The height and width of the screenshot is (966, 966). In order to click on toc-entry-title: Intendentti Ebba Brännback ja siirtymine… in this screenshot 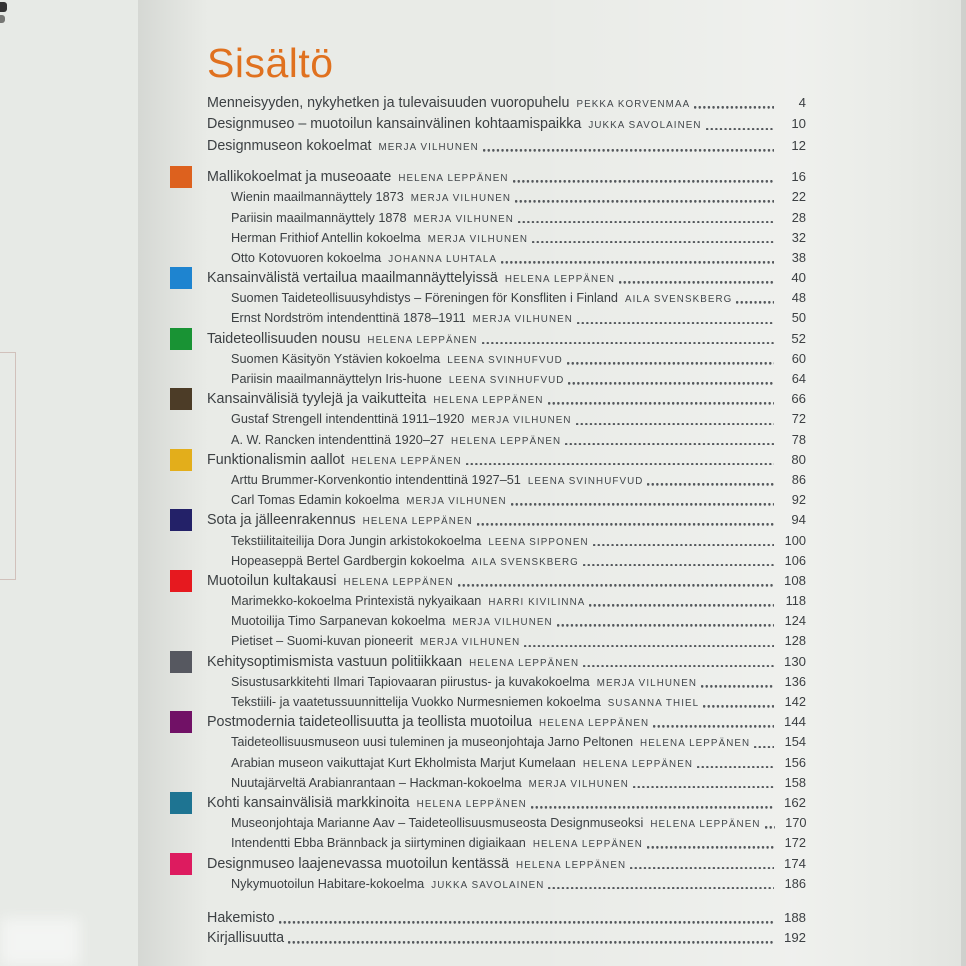, I will do `click(378, 843)`.